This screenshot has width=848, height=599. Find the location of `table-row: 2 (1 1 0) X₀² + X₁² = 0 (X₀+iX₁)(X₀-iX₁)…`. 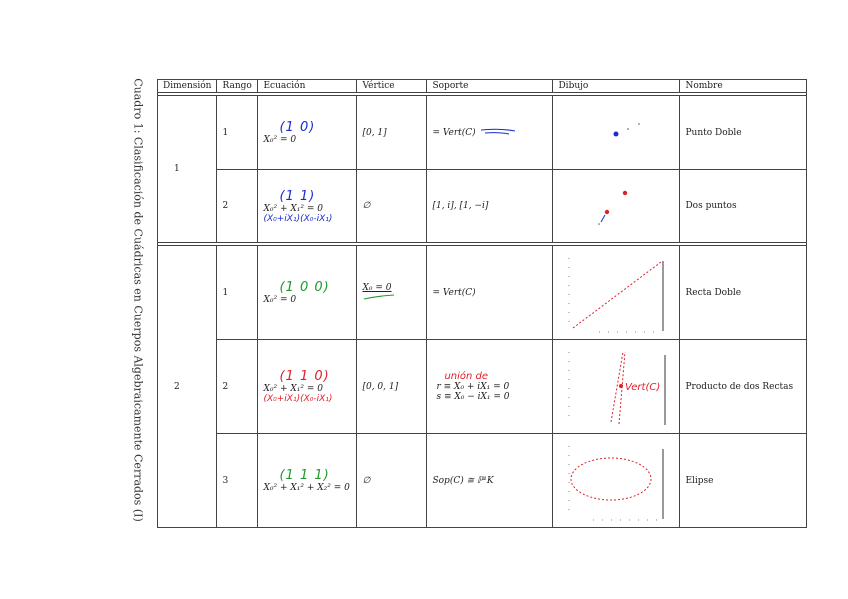

table-row: 2 (1 1 0) X₀² + X₁² = 0 (X₀+iX₁)(X₀-iX₁)… is located at coordinates (483, 386).